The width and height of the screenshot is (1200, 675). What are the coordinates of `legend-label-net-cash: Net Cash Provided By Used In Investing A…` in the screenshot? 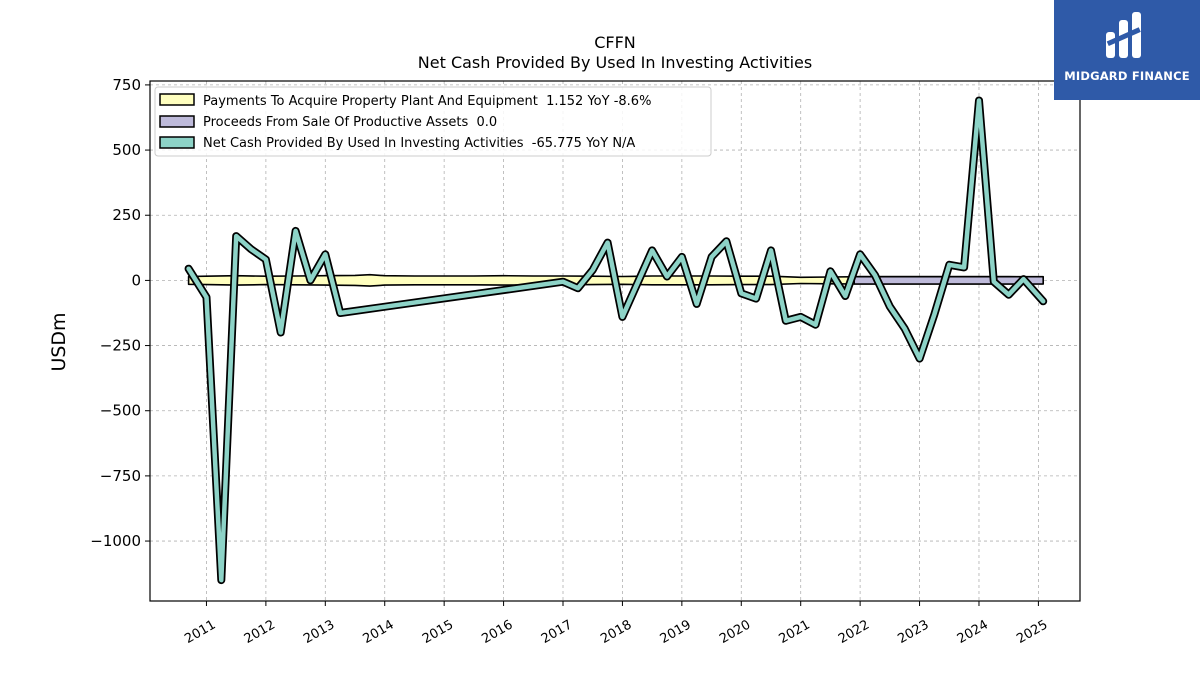 It's located at (419, 143).